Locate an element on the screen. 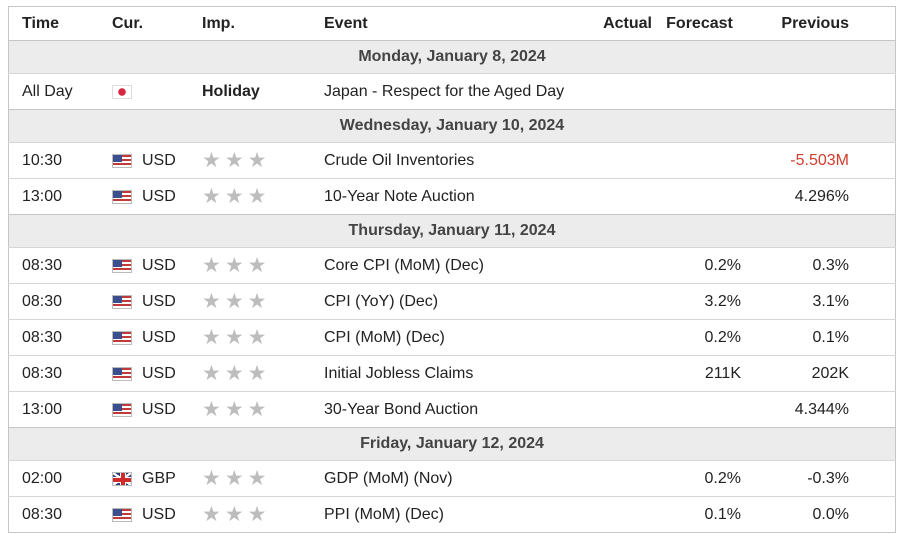 This screenshot has height=533, width=904. col-header-event: Event is located at coordinates (455, 23).